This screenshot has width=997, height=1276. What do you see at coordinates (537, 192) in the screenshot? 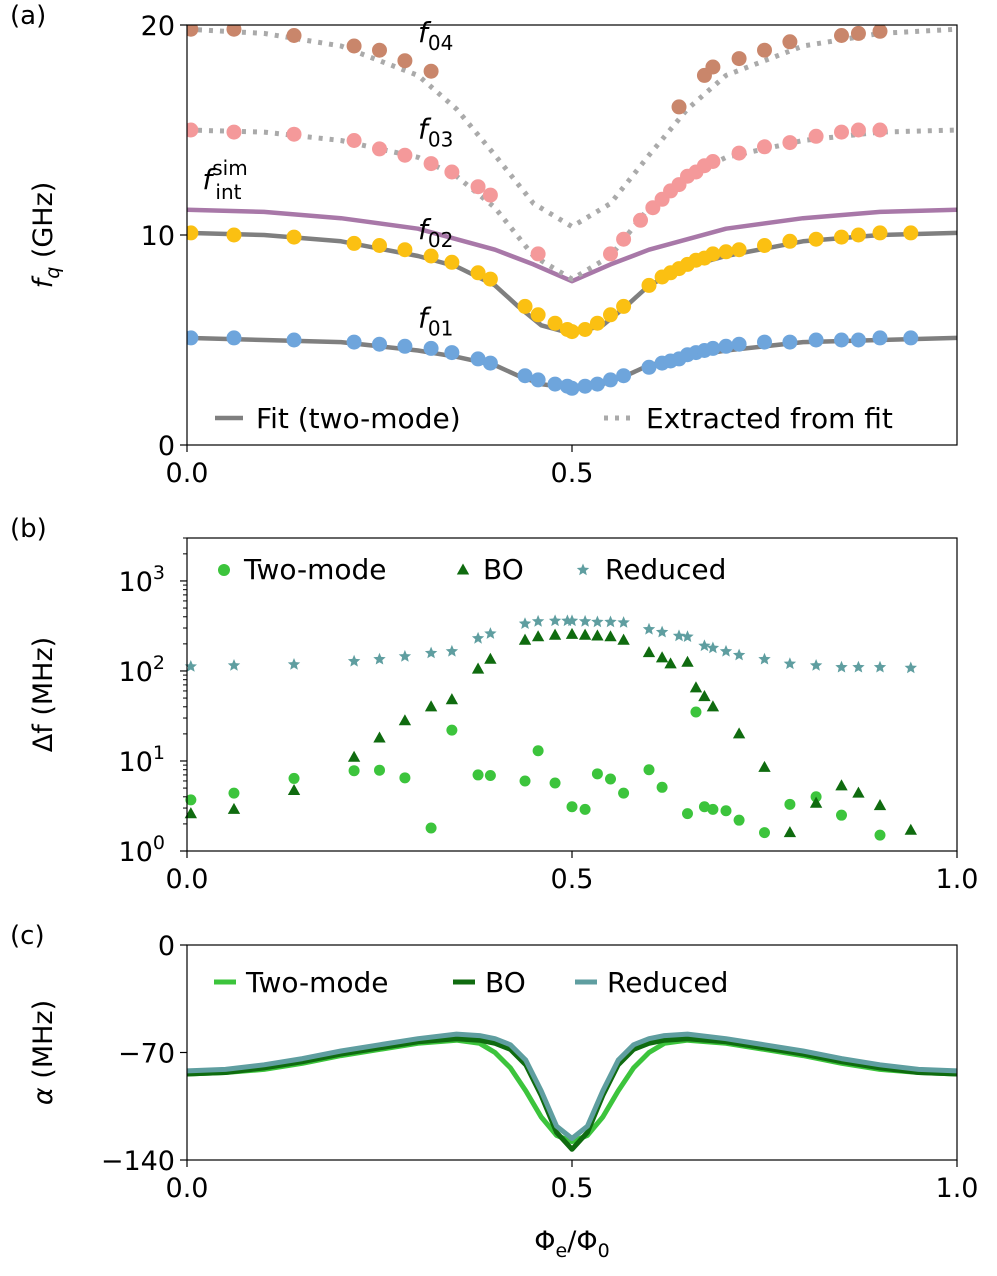
I see `series-f03` at bounding box center [537, 192].